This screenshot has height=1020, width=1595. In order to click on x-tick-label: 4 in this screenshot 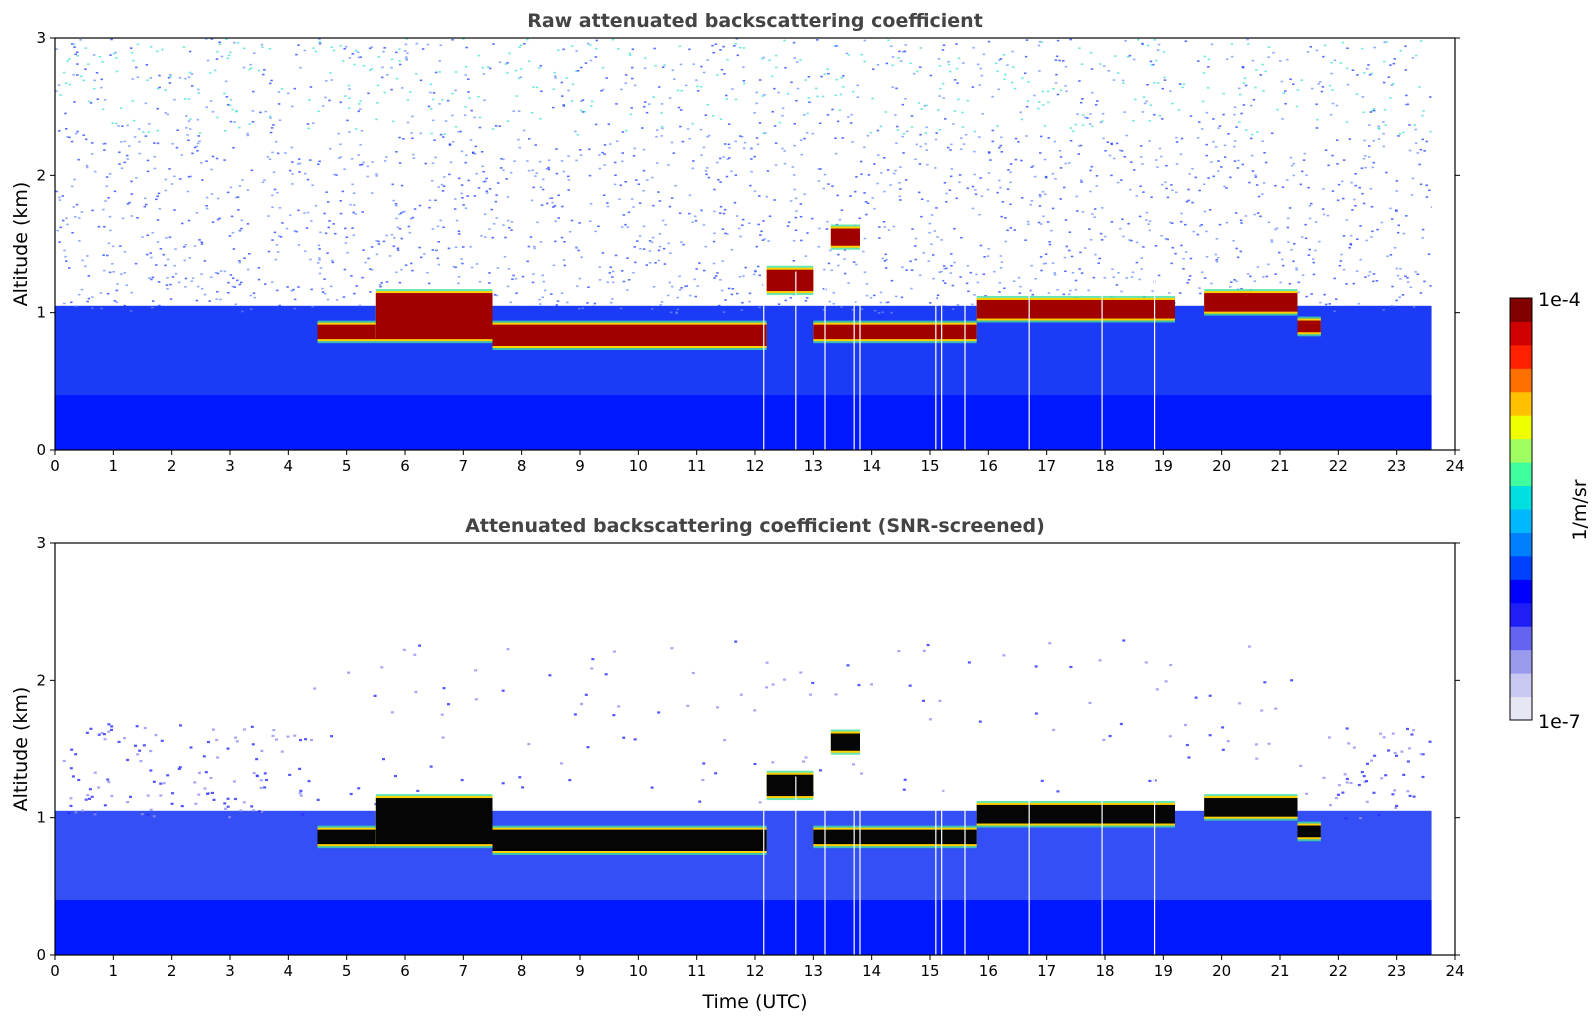, I will do `click(289, 466)`.